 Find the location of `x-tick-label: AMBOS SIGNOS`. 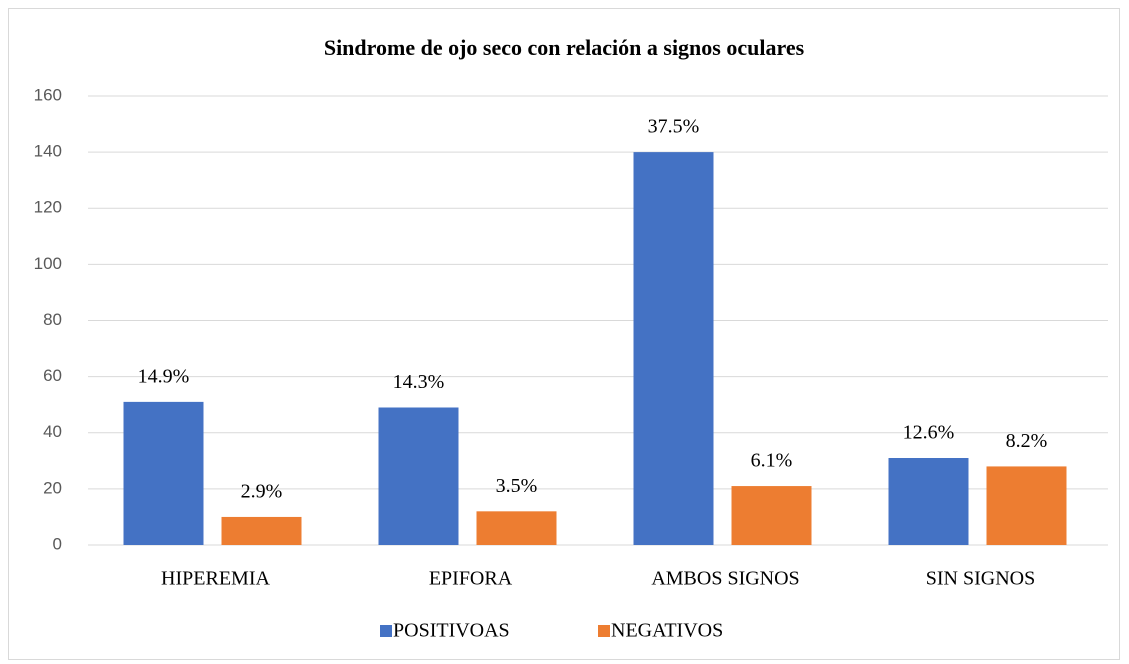

x-tick-label: AMBOS SIGNOS is located at coordinates (725, 579).